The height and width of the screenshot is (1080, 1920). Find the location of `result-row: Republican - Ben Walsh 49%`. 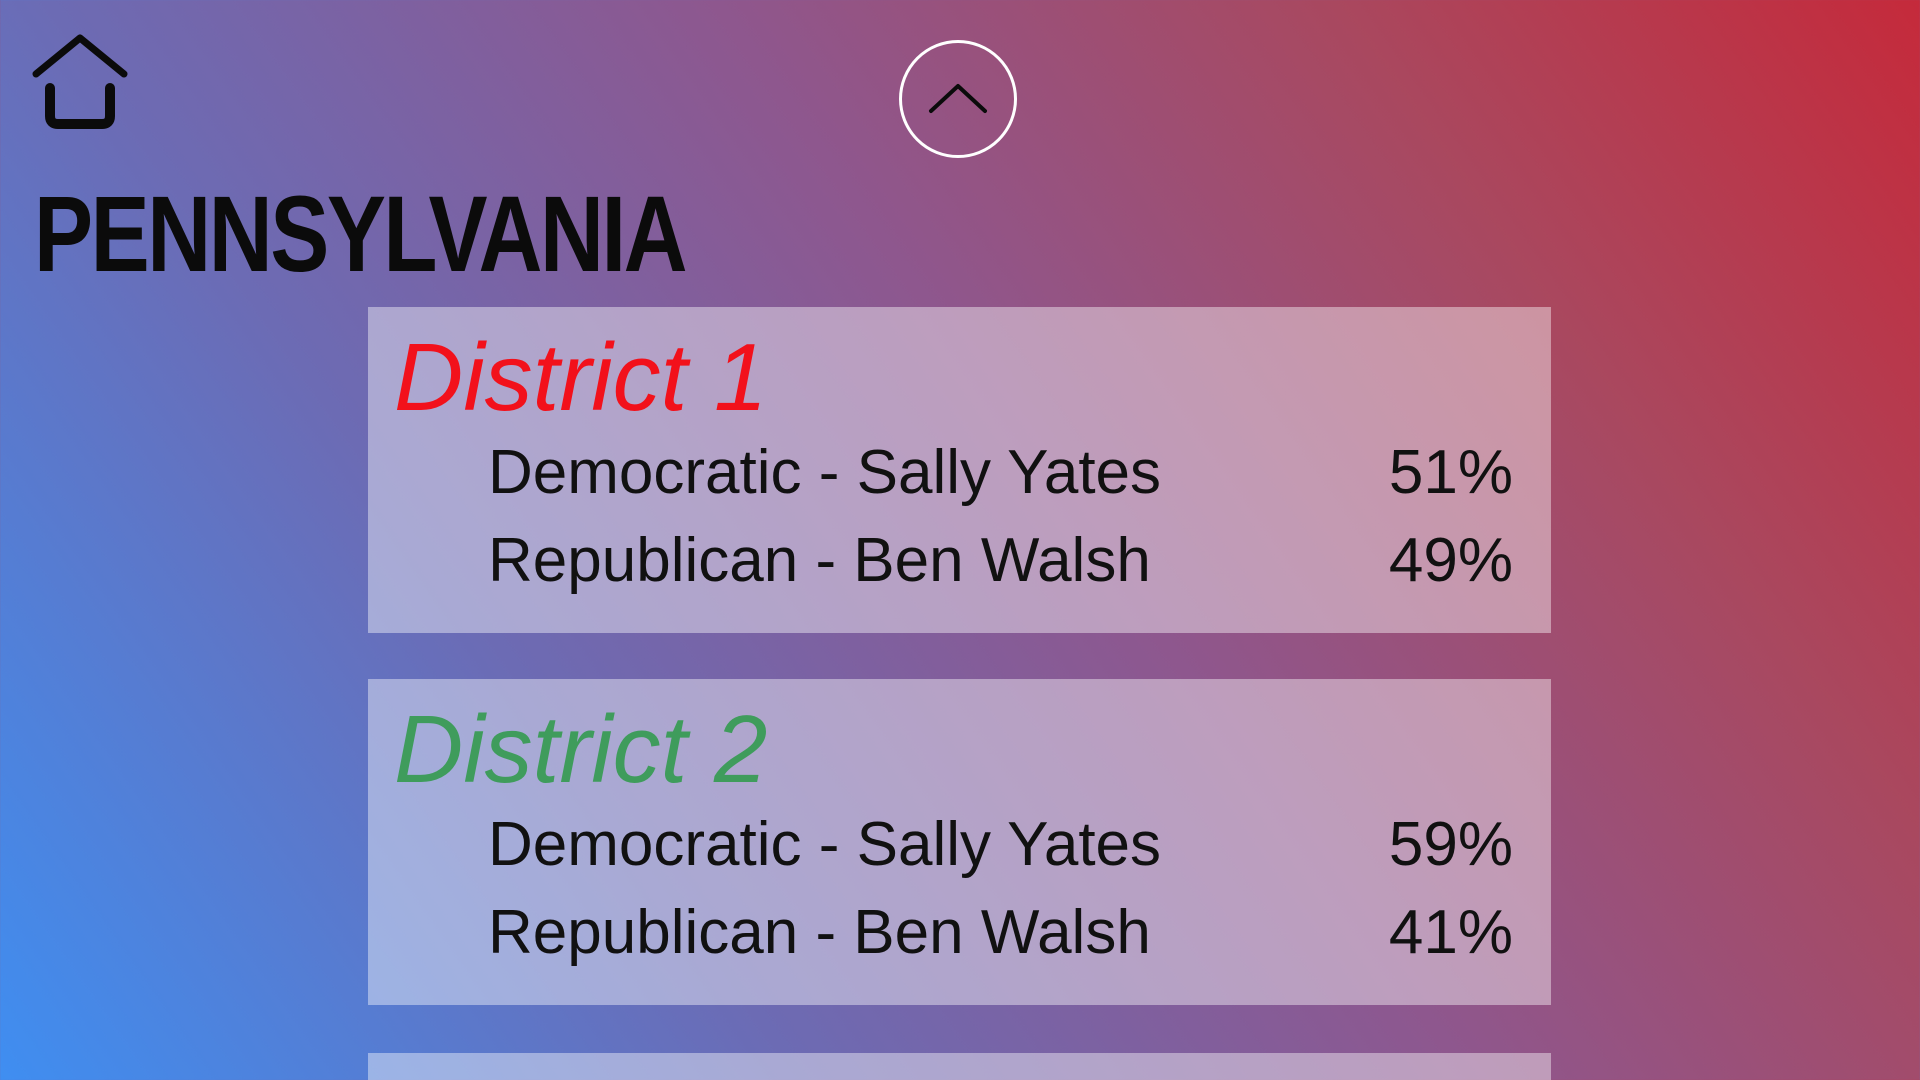

result-row: Republican - Ben Walsh 49% is located at coordinates (1000, 560).